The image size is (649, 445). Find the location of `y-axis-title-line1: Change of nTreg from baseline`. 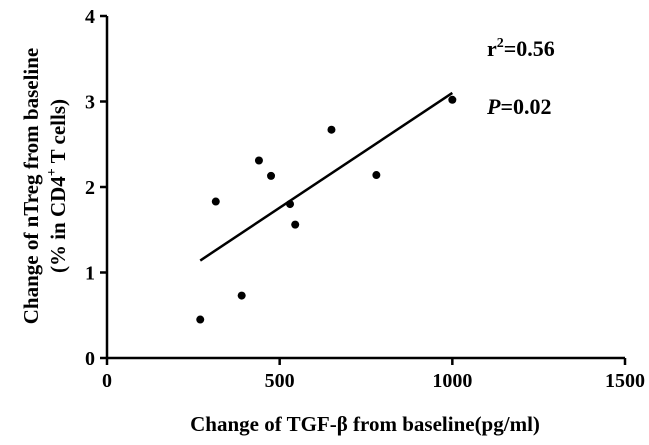

y-axis-title-line1: Change of nTreg from baseline is located at coordinates (31, 186).